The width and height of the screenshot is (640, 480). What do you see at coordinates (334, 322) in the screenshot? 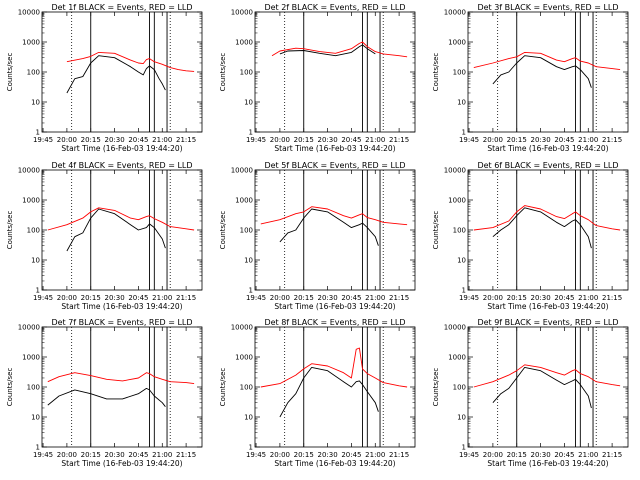
I see `chart-title: Det 8f BLACK = Events, RED = LLD` at bounding box center [334, 322].